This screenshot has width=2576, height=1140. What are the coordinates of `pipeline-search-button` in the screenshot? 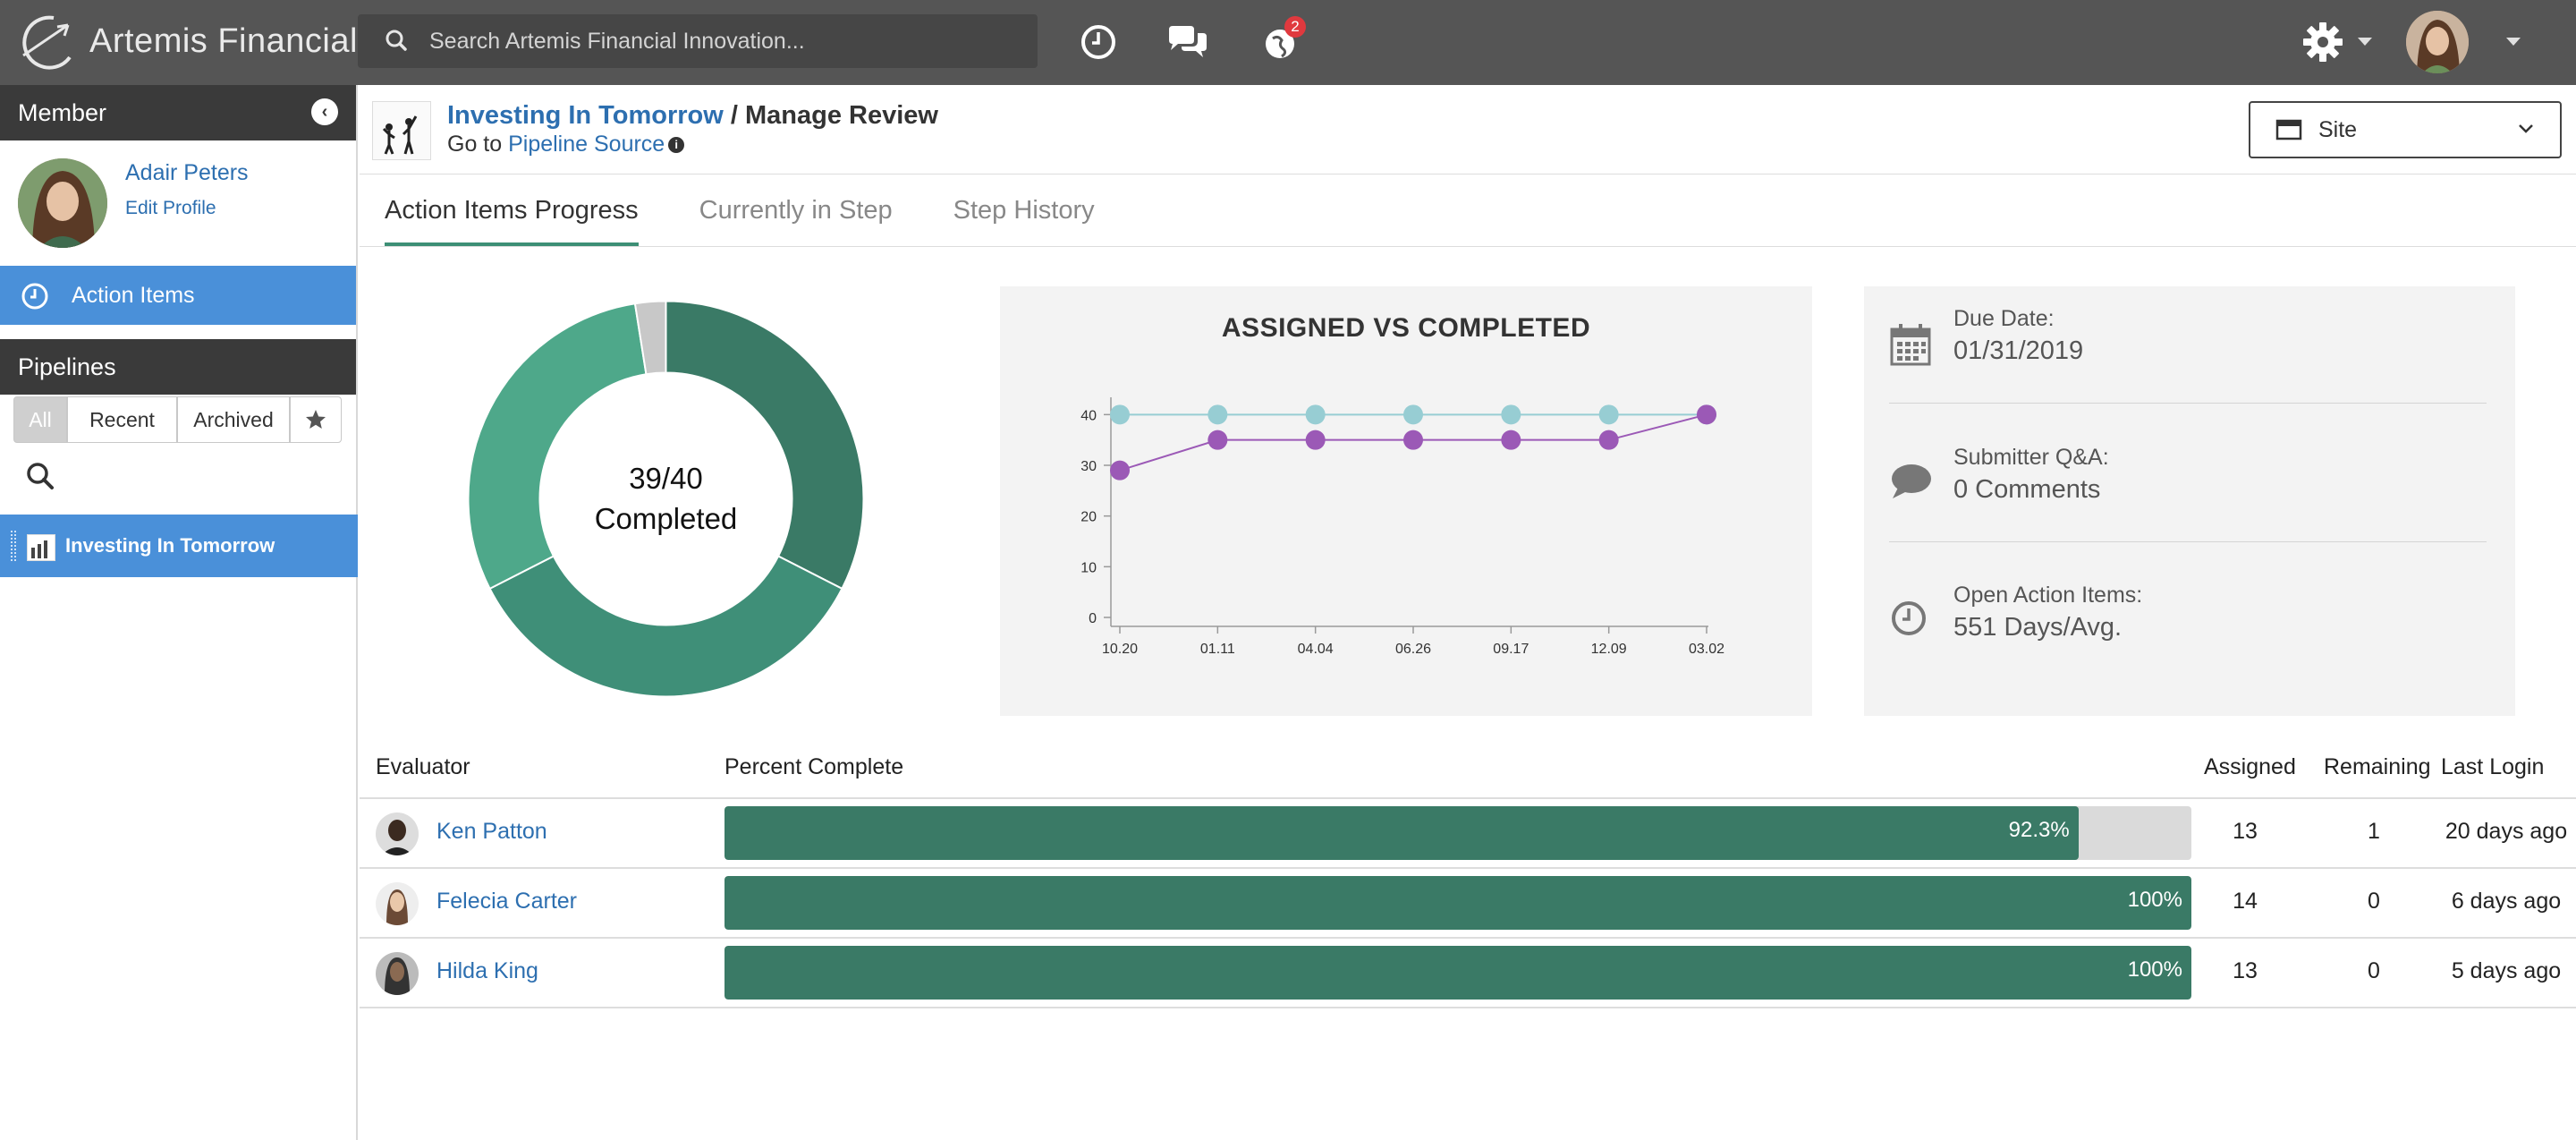 It's located at (40, 478).